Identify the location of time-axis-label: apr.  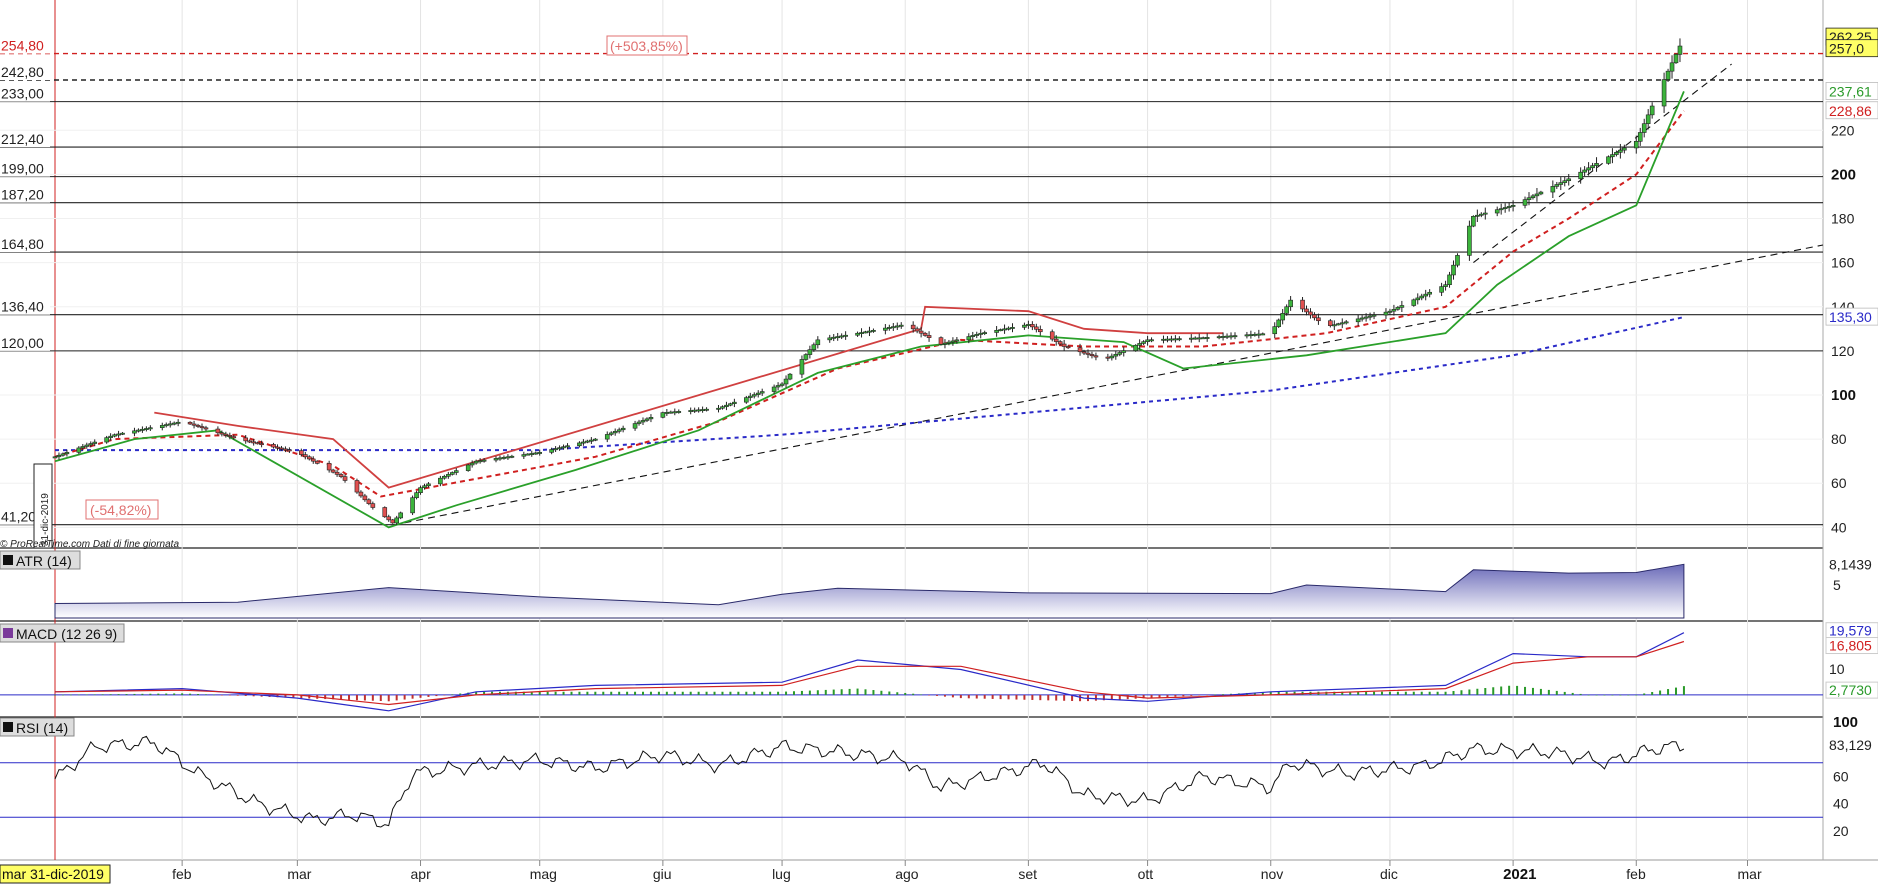
(421, 874).